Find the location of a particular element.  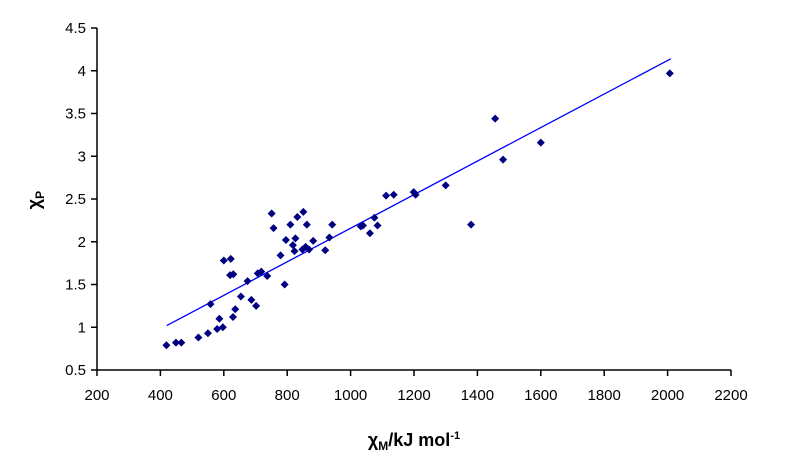

y-axis: 0.5 1 1.5 2 2.5 3 3.5 4 4.5 is located at coordinates (81, 199).